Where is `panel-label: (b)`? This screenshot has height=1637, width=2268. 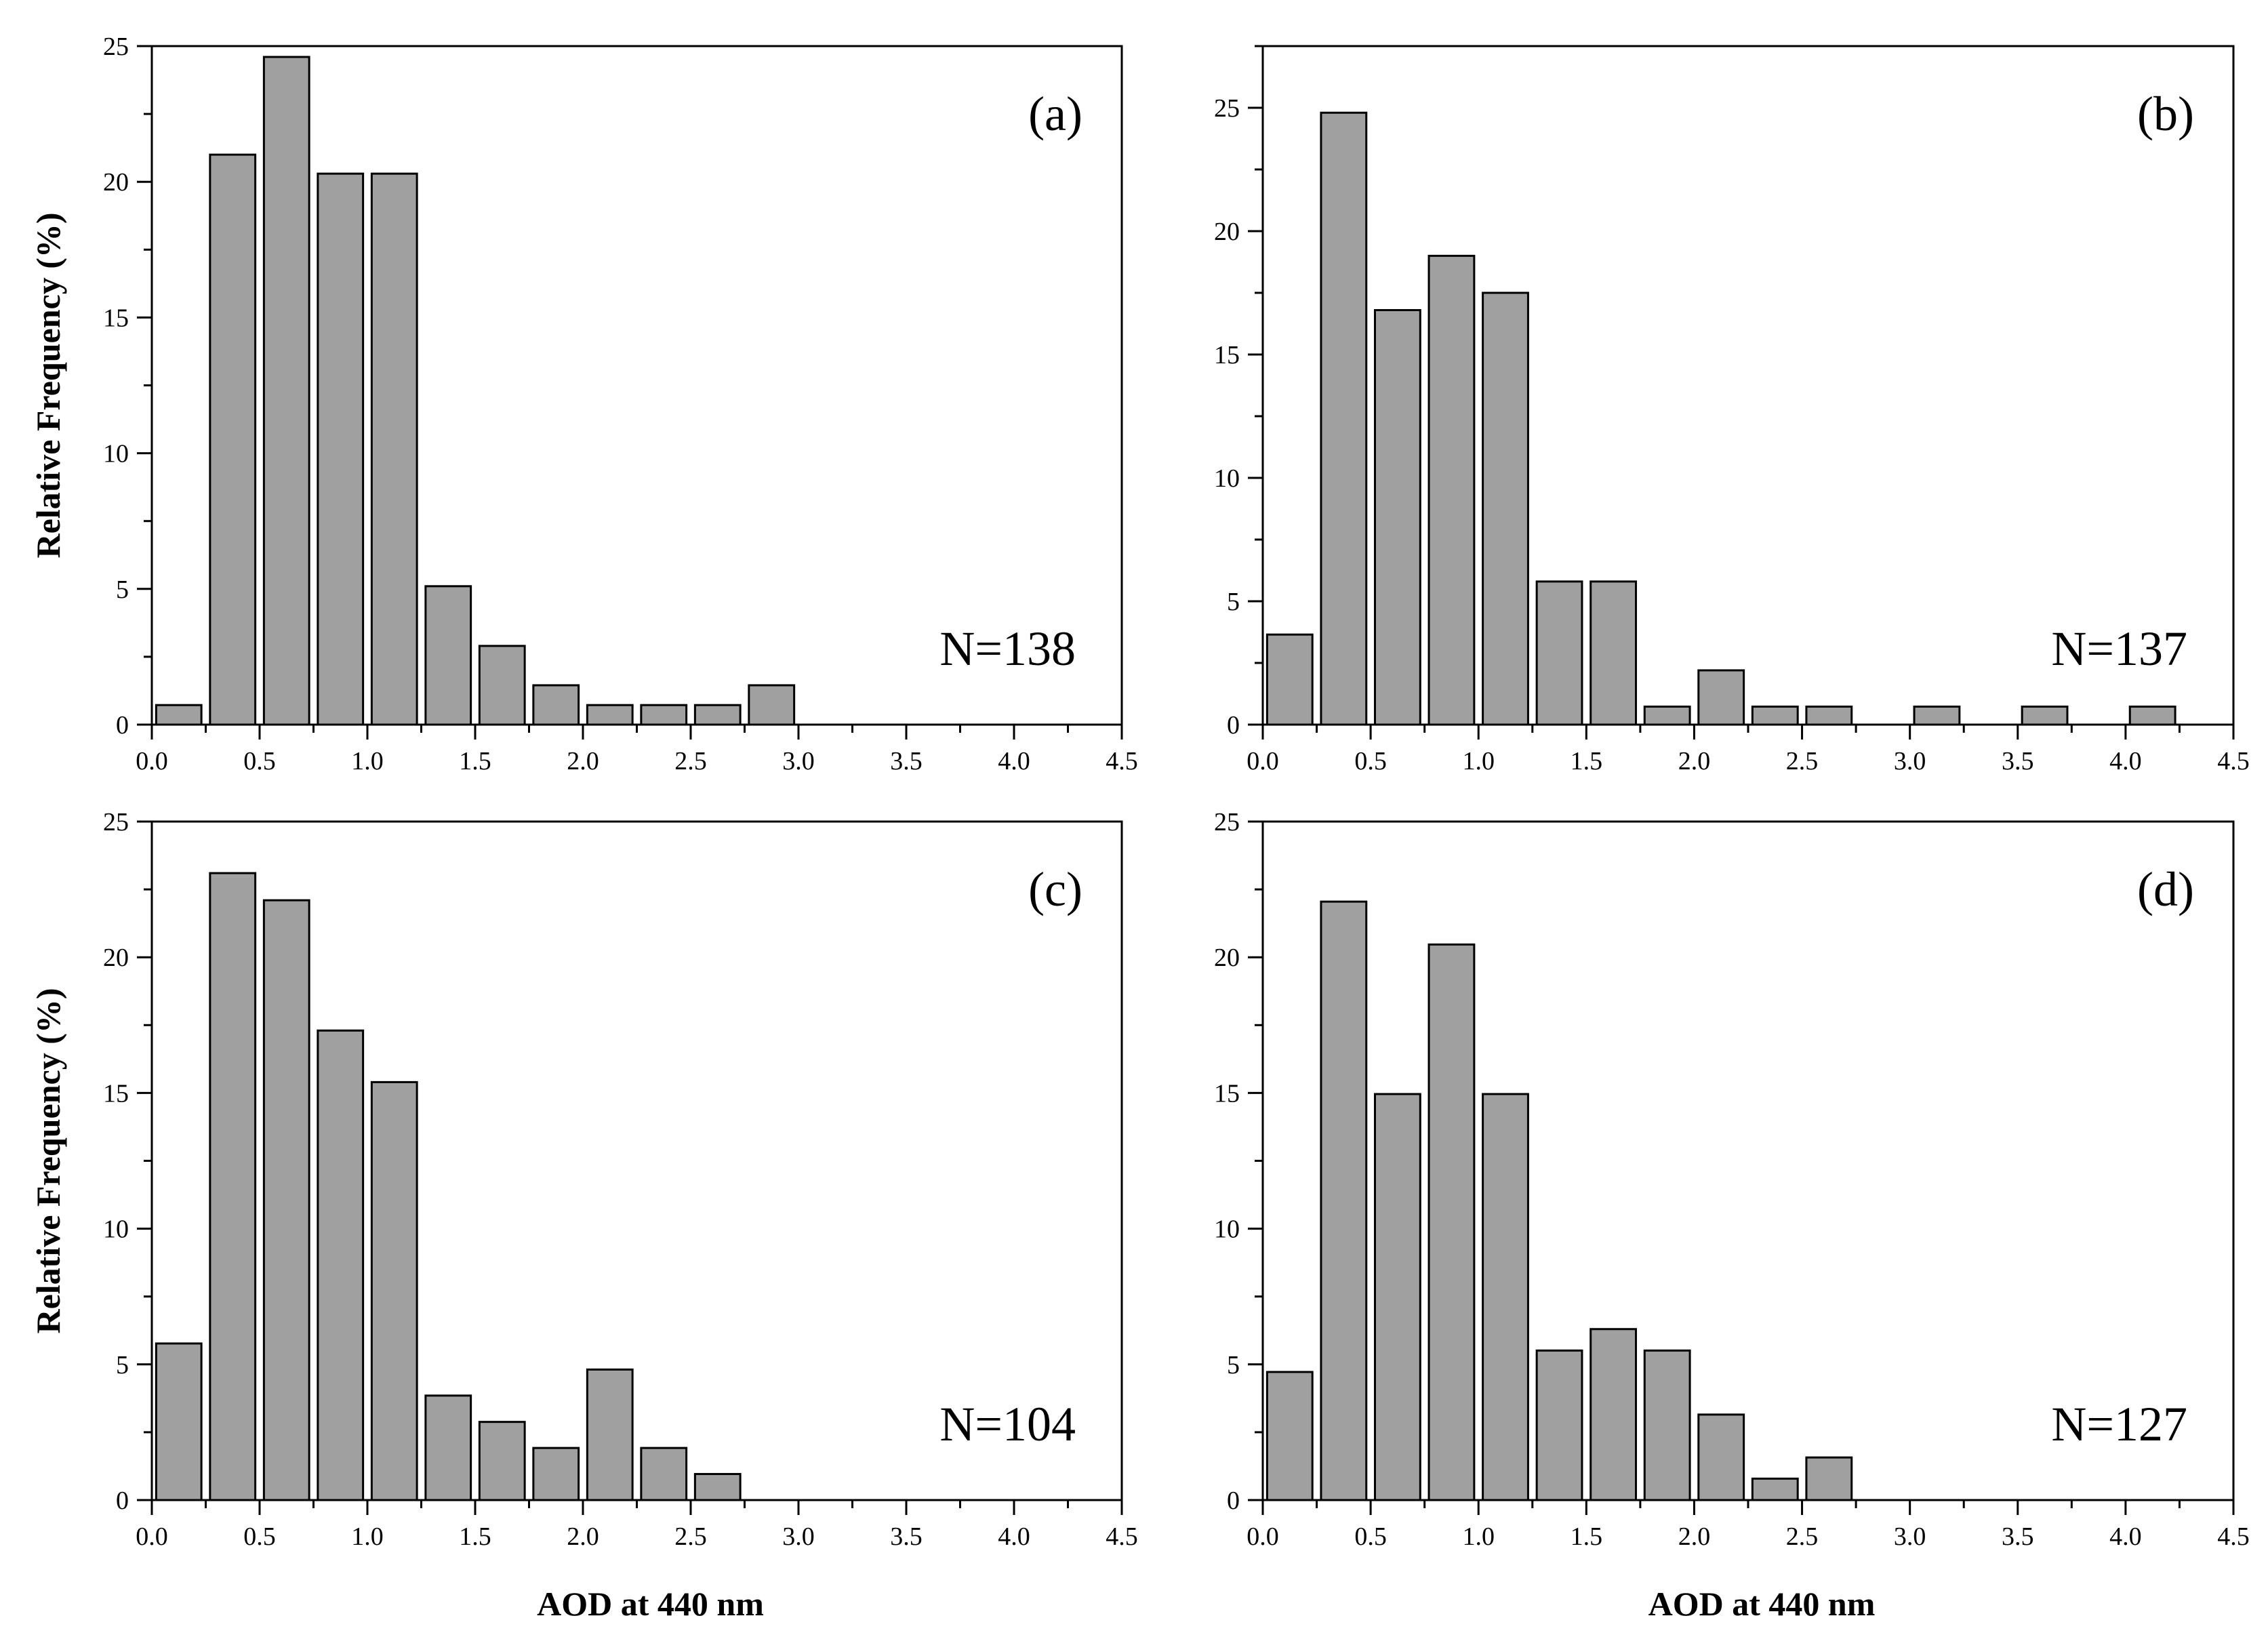 panel-label: (b) is located at coordinates (2165, 114).